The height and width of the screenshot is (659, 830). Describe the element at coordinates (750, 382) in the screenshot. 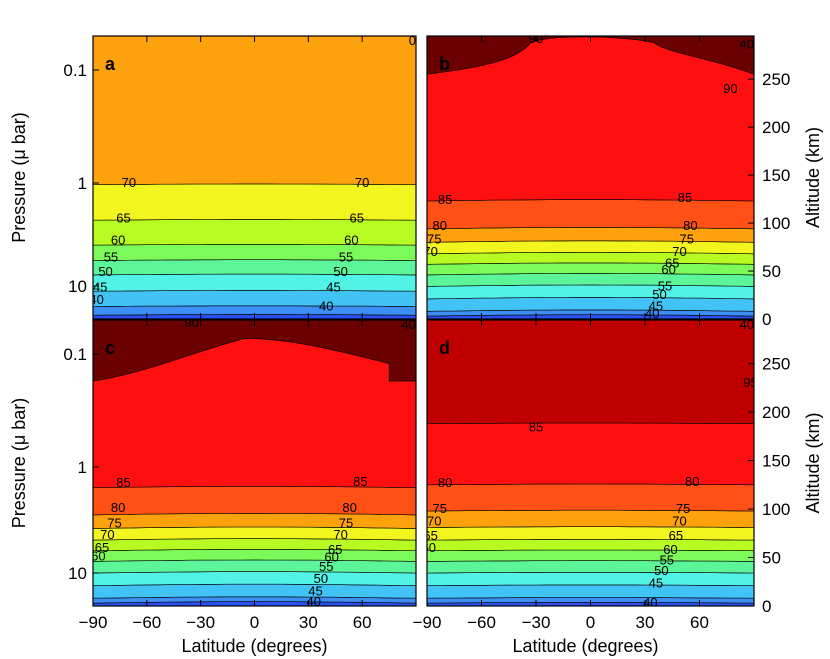

I see `contour-label-d-16: 95` at that location.